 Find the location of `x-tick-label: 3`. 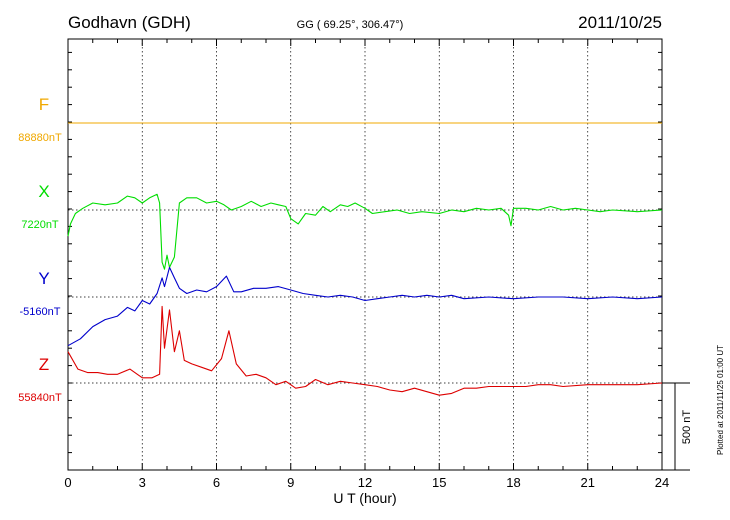

x-tick-label: 3 is located at coordinates (142, 482).